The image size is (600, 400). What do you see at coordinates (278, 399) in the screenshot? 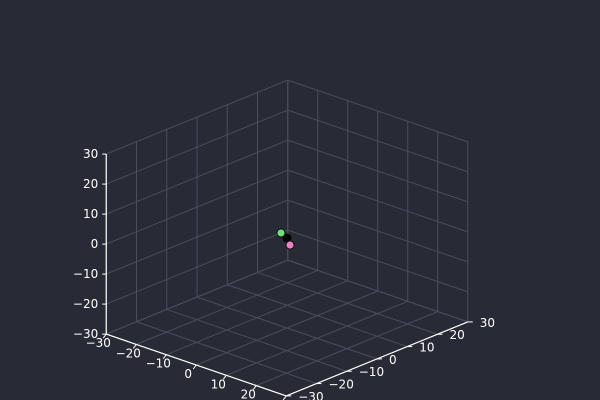
I see `x-tick-label: 30` at bounding box center [278, 399].